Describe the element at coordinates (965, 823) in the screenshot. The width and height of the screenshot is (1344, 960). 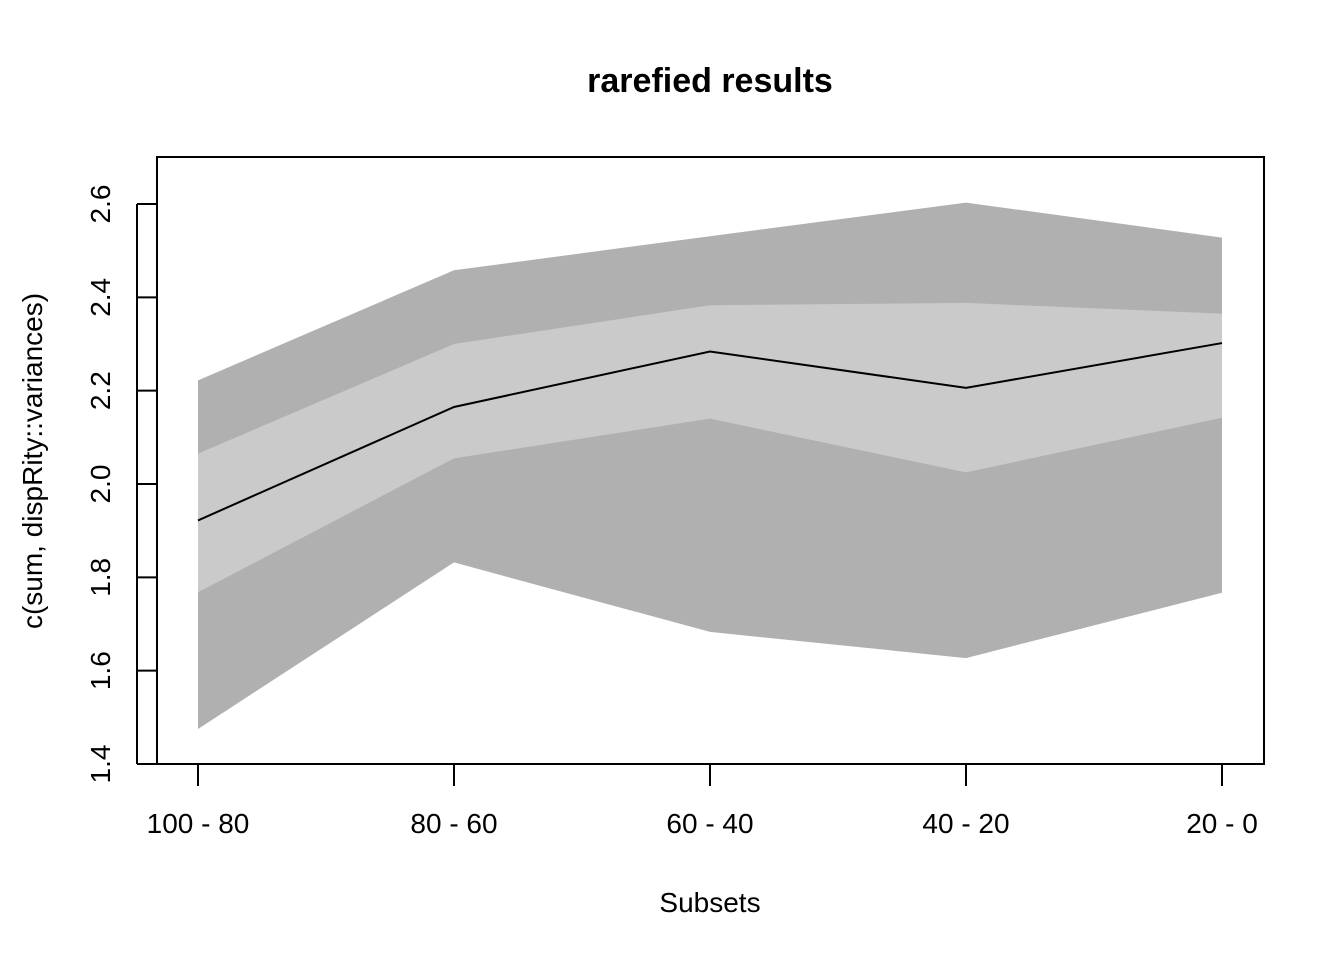
I see `x-tick-label: 40 - 20` at that location.